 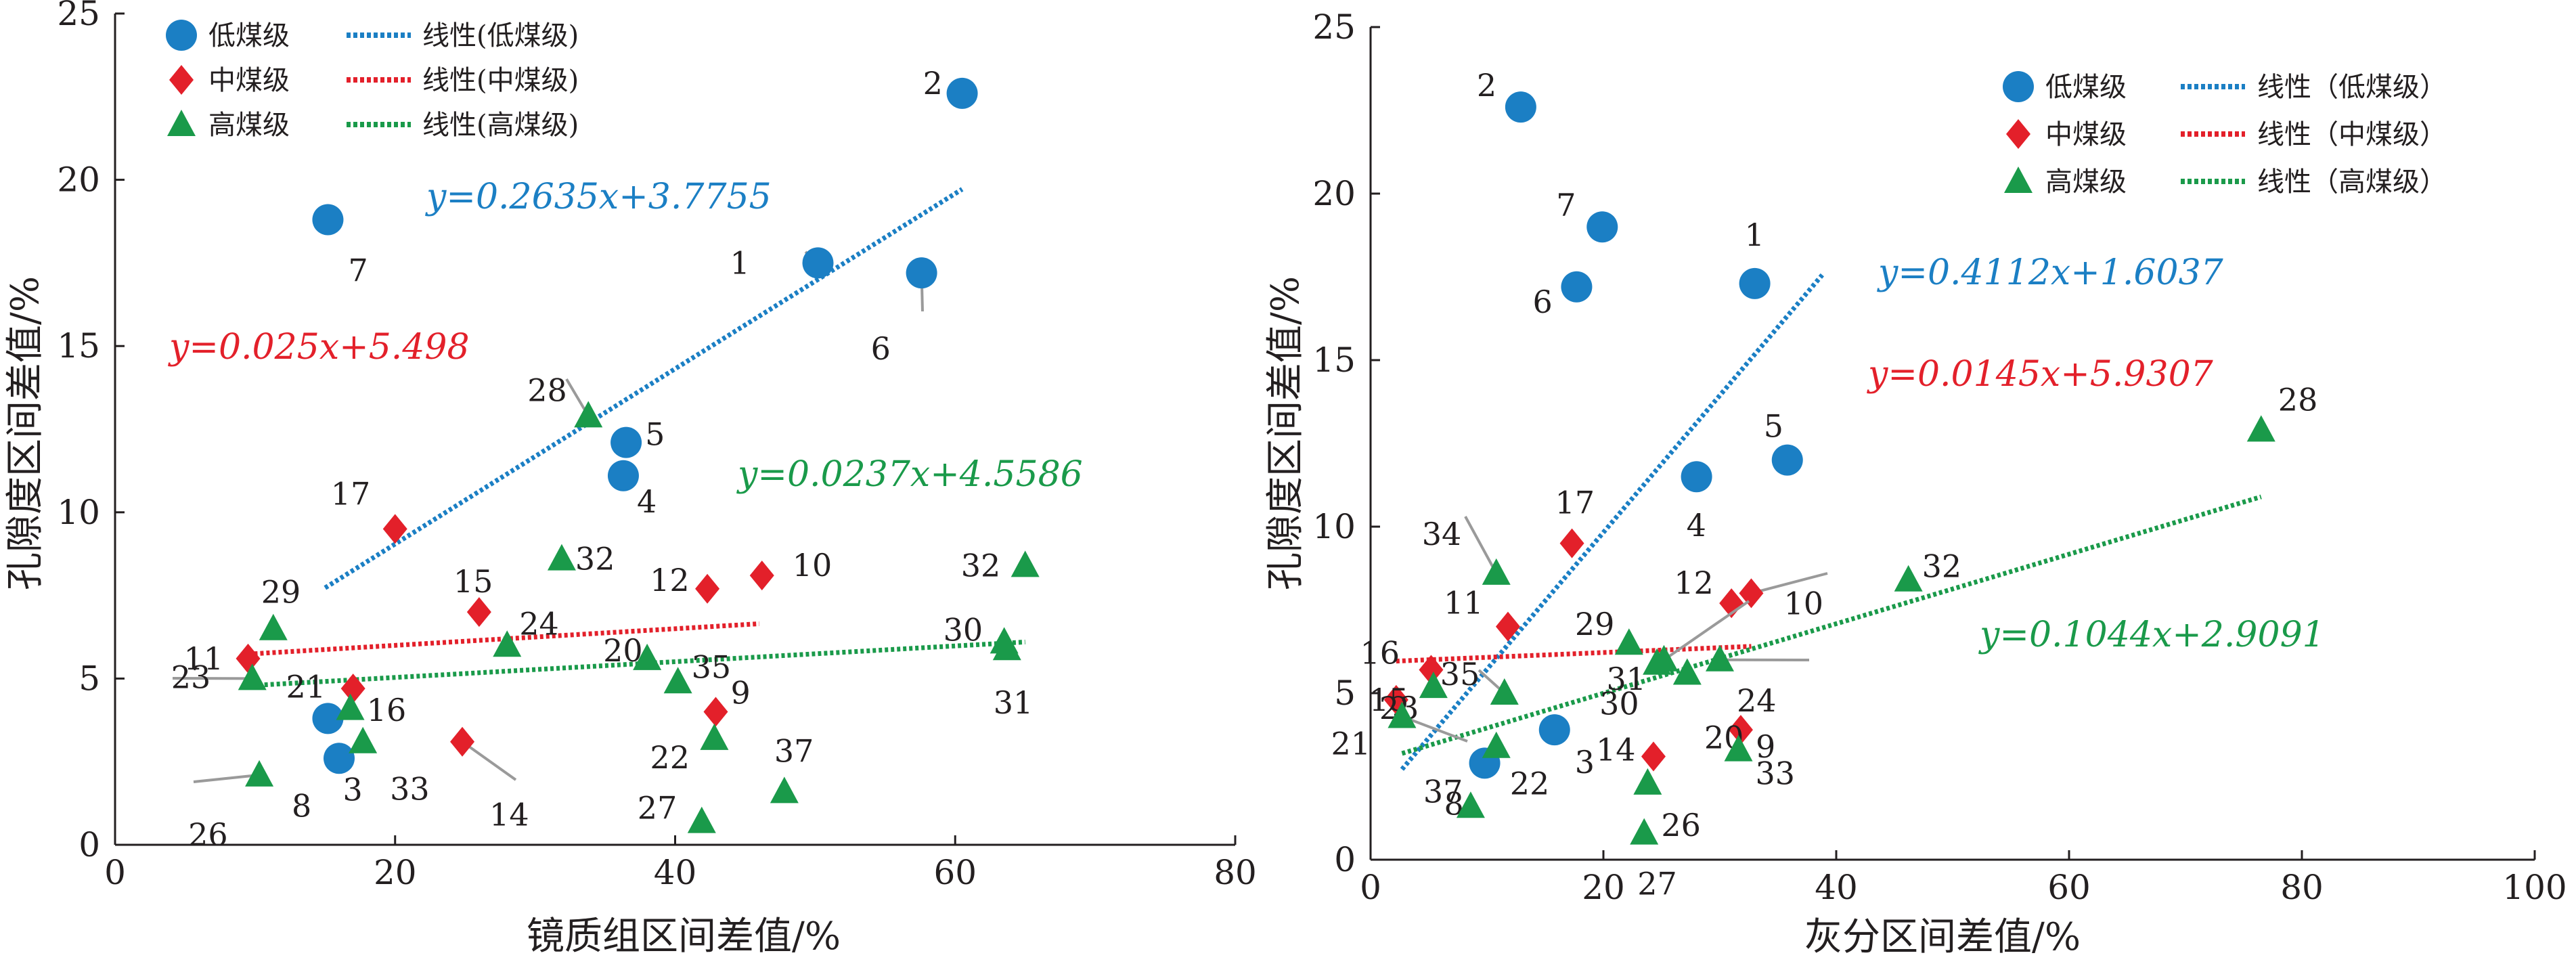 What do you see at coordinates (500, 35) in the screenshot?
I see `legend-label-3: 线性(低煤级)` at bounding box center [500, 35].